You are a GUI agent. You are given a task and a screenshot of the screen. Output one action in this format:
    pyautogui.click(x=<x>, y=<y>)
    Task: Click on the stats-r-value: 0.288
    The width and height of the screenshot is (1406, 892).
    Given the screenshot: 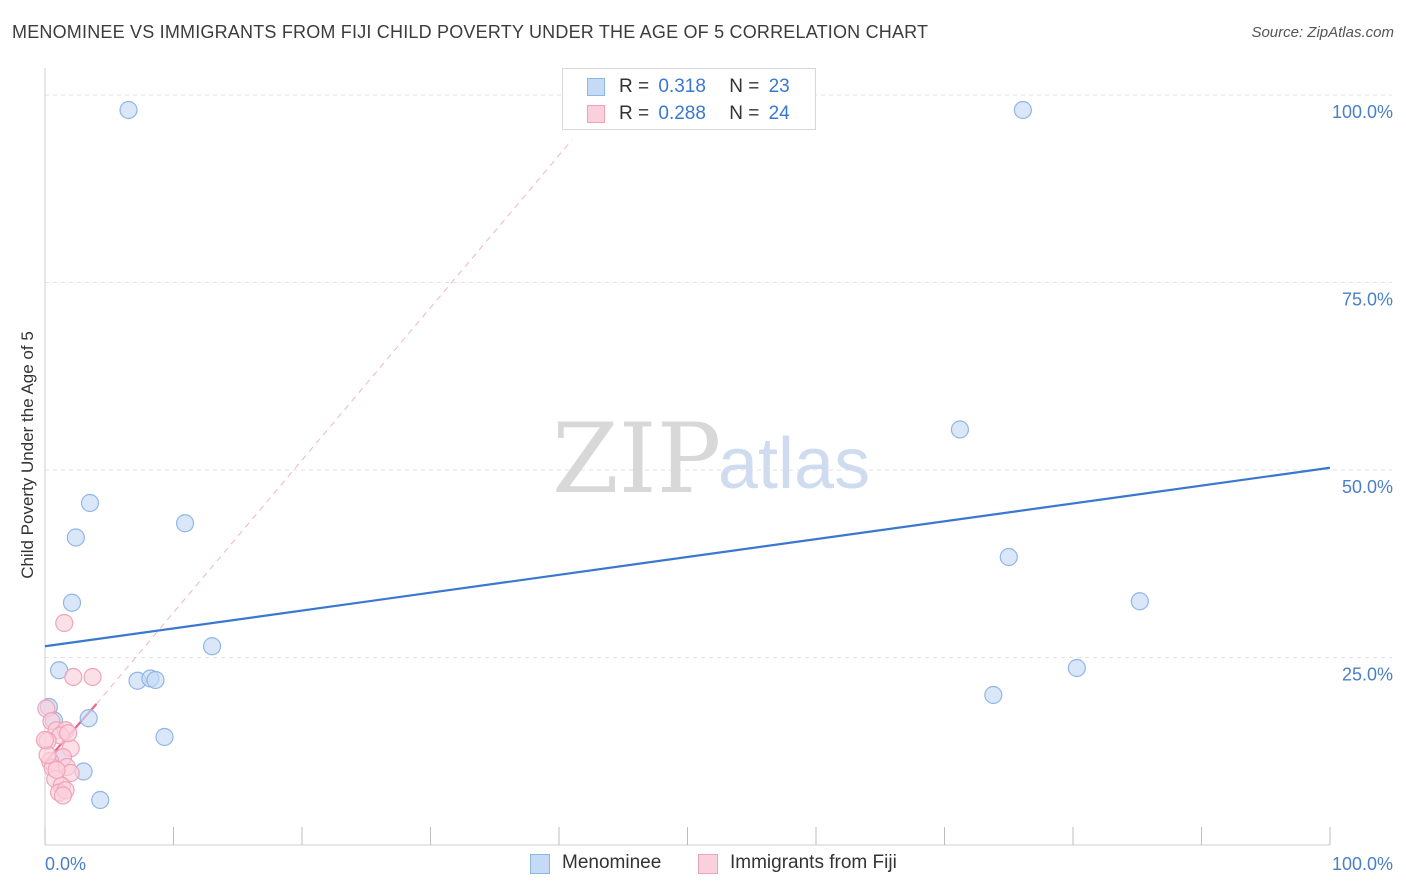 What is the action you would take?
    pyautogui.click(x=682, y=113)
    